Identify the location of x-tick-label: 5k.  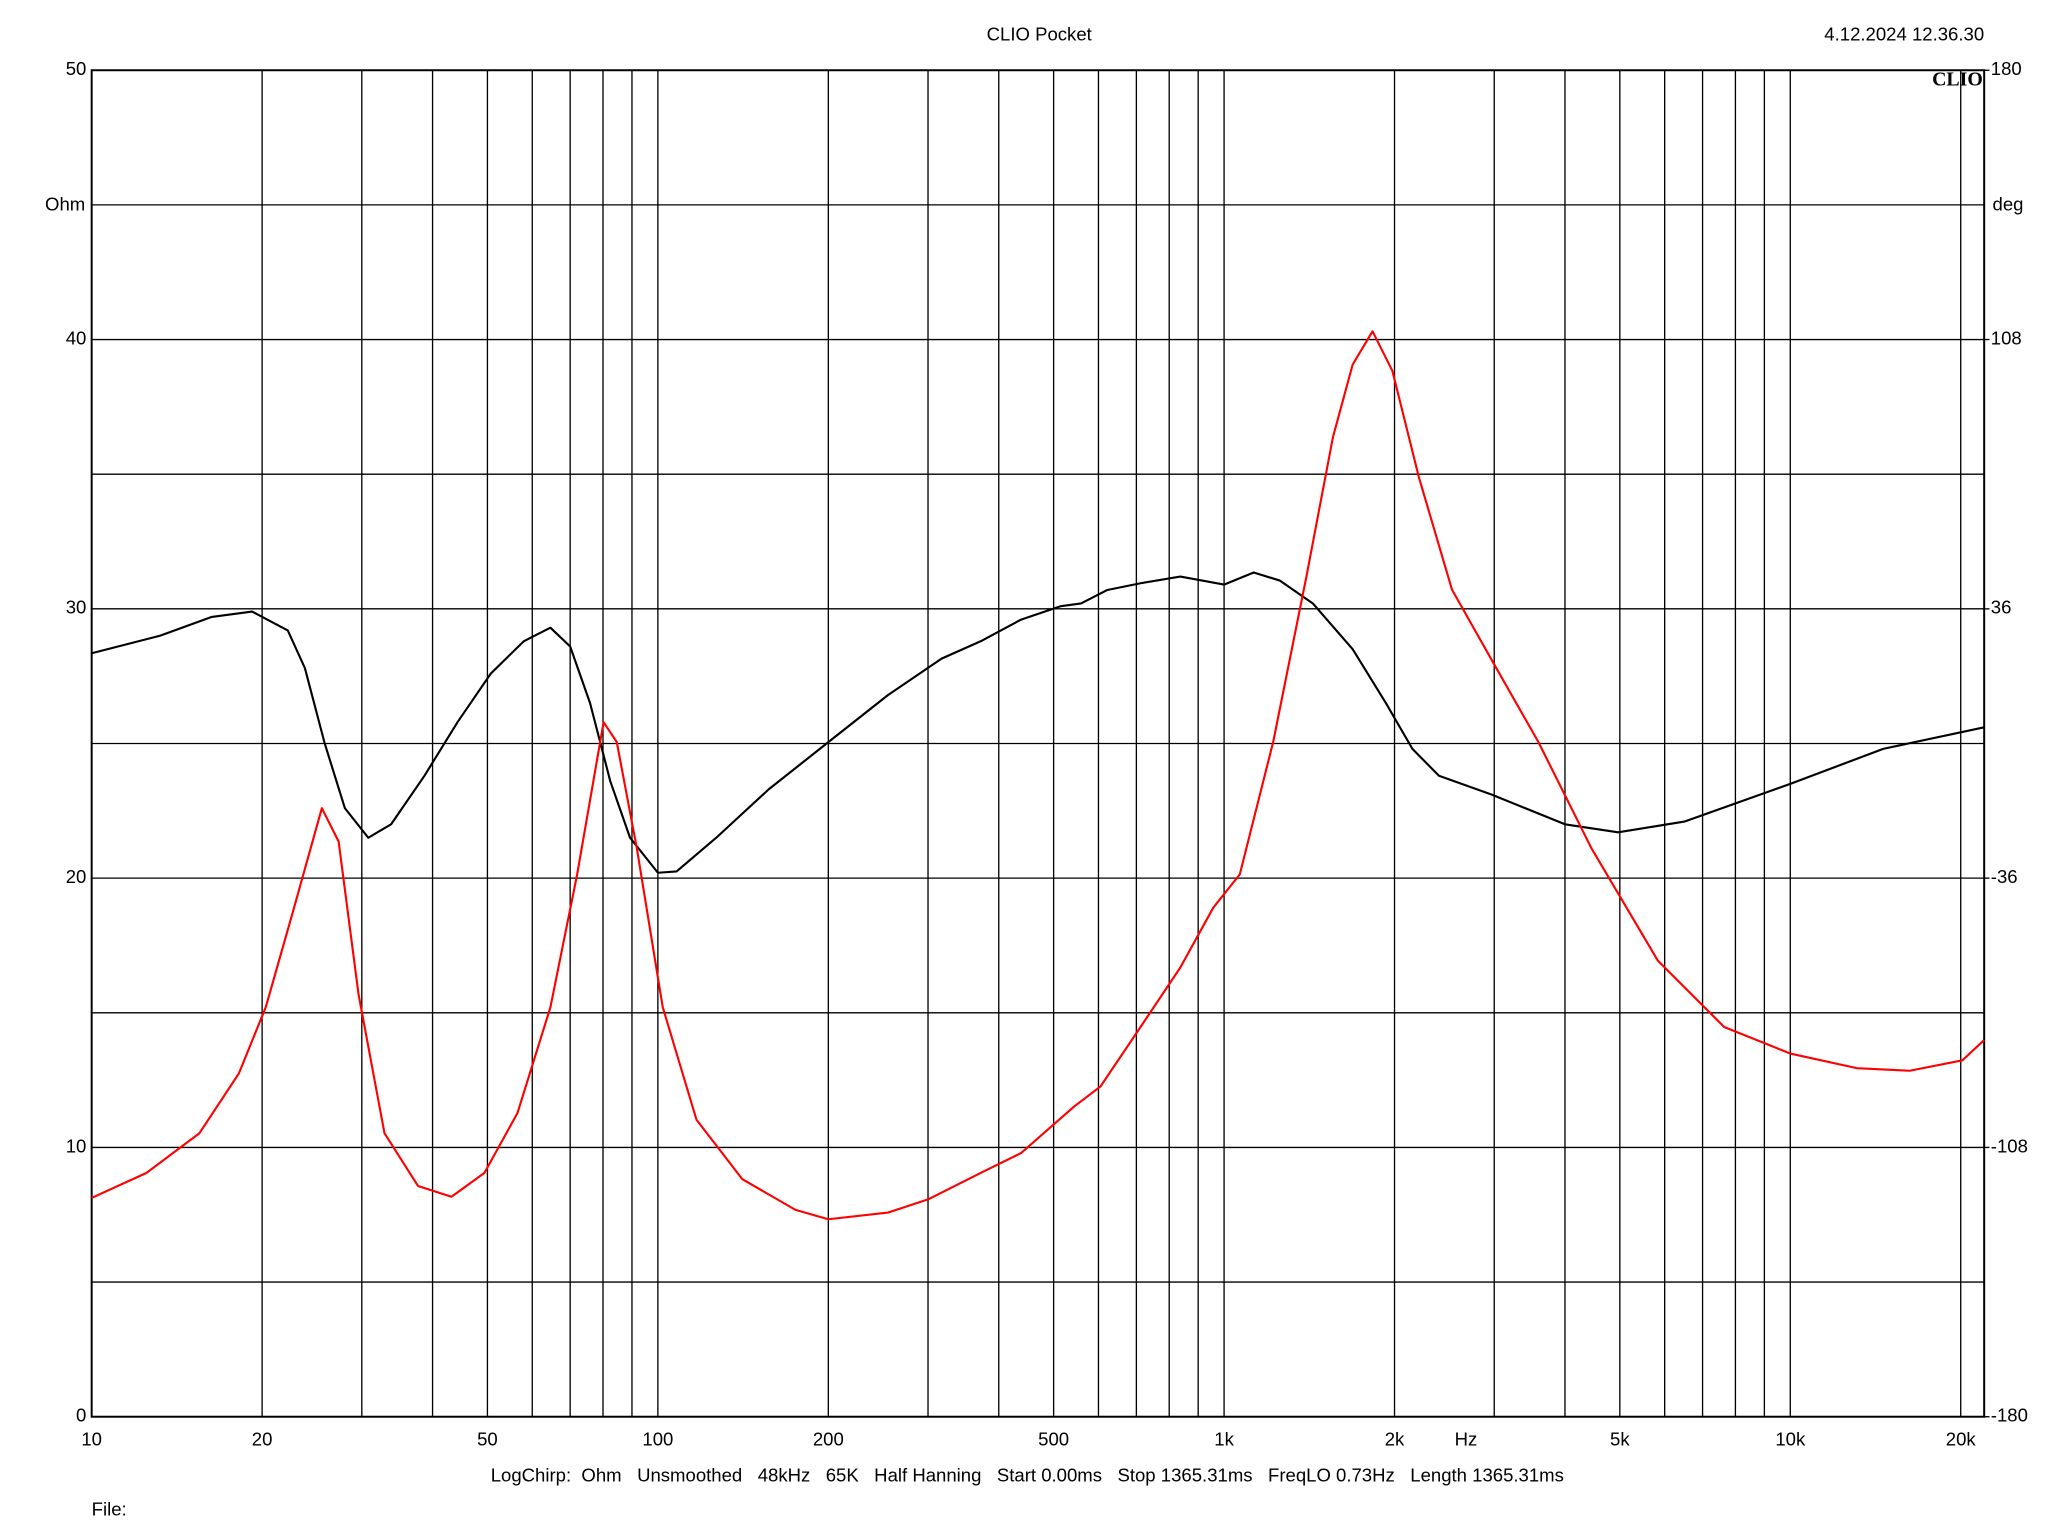
(1620, 1438).